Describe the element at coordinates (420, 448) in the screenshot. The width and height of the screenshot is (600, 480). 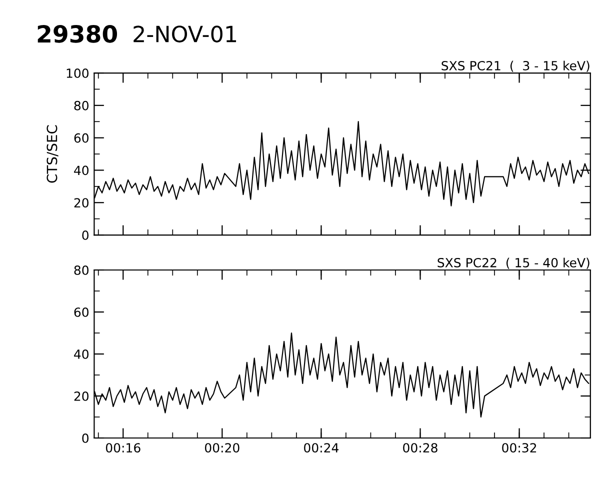
I see `x-tick-label: 00:28` at that location.